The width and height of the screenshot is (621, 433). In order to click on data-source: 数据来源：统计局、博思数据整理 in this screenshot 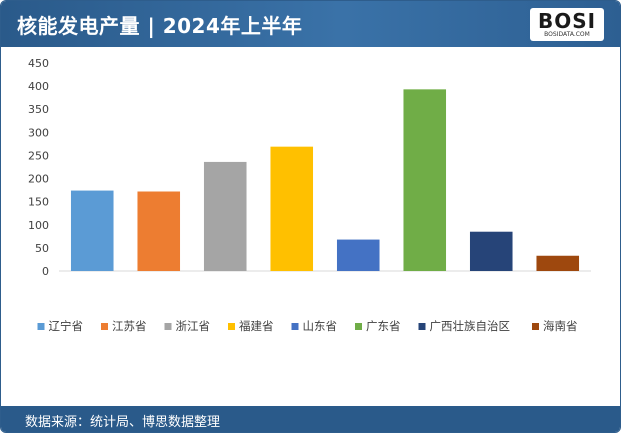, I will do `click(123, 422)`.